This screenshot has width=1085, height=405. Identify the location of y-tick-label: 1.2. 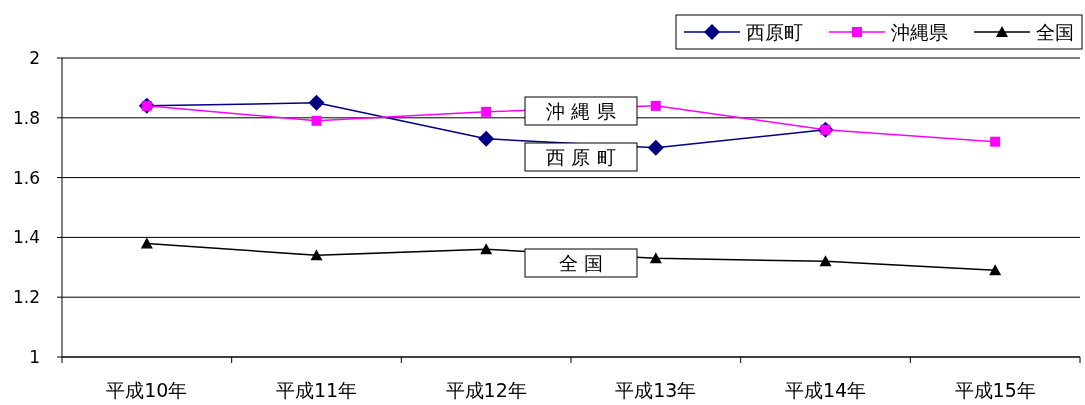
(26, 297).